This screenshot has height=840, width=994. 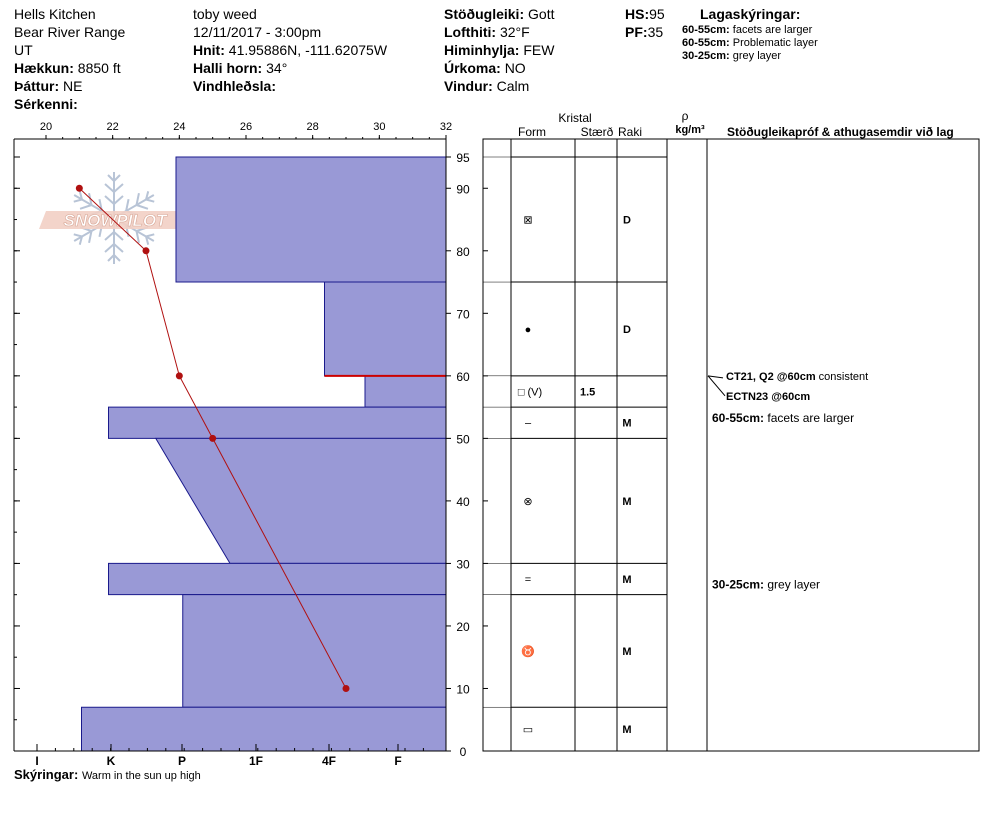 I want to click on legend-range: 30-25cm:, so click(x=706, y=56).